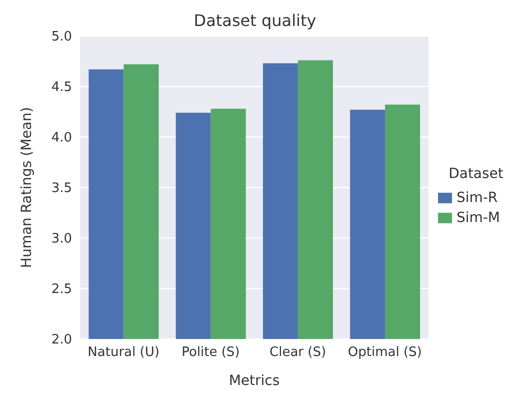 This screenshot has height=405, width=522. Describe the element at coordinates (477, 198) in the screenshot. I see `legend-label: Sim-R` at that location.